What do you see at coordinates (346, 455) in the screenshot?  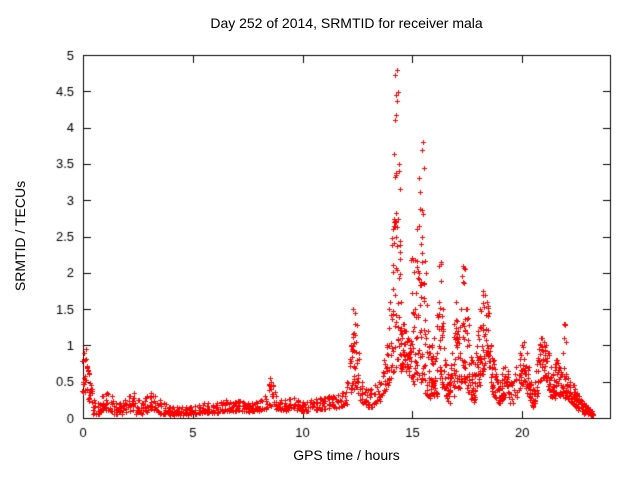 I see `x-axis-label: GPS time / hours` at bounding box center [346, 455].